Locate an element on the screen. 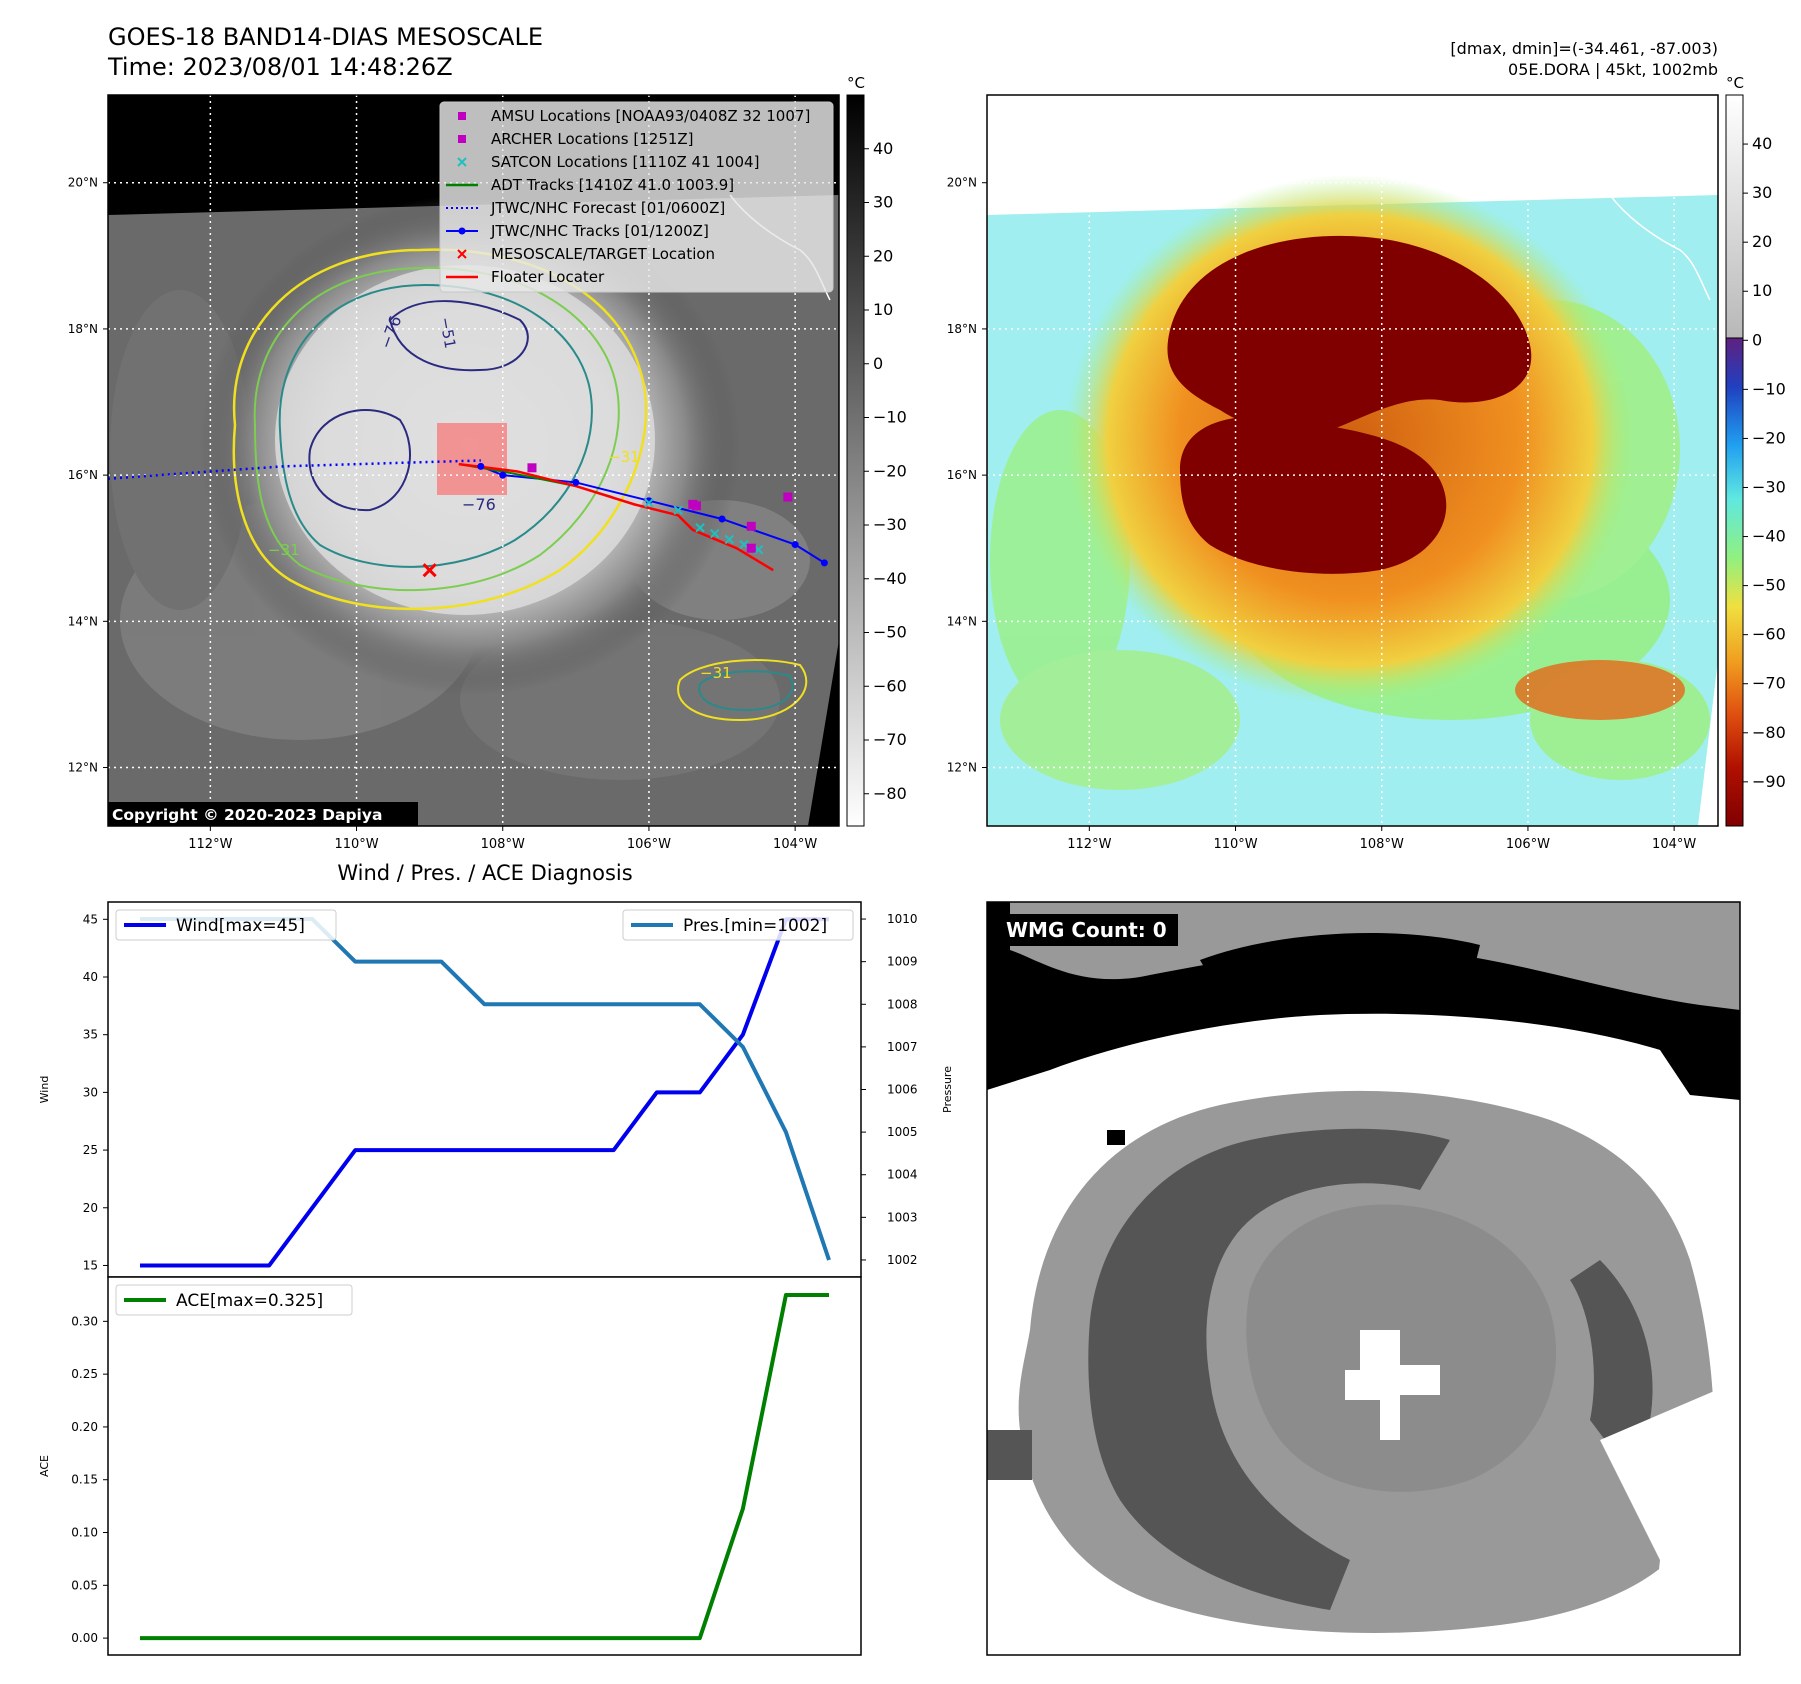  lat-tick-label: 16°N is located at coordinates (83, 475).